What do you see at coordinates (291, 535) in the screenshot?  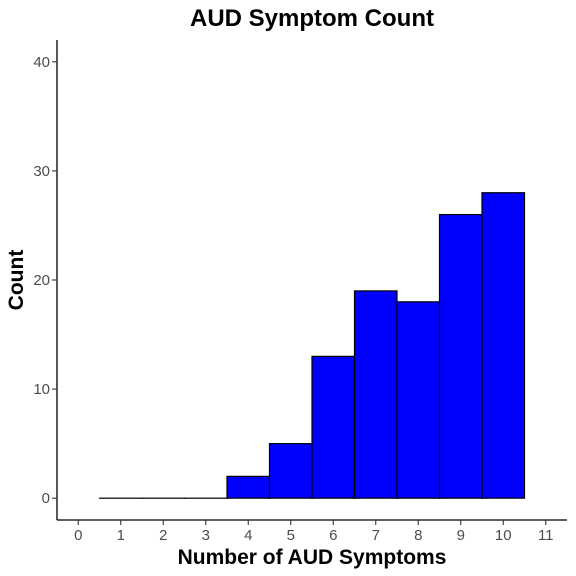 I see `x-tick-label: 5` at bounding box center [291, 535].